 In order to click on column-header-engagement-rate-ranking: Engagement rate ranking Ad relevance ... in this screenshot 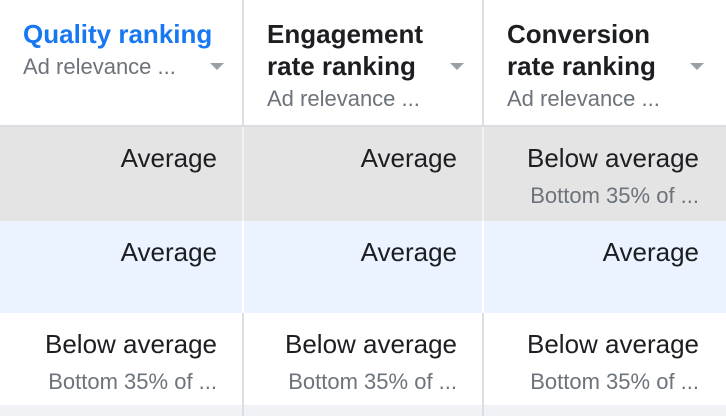, I will do `click(364, 62)`.